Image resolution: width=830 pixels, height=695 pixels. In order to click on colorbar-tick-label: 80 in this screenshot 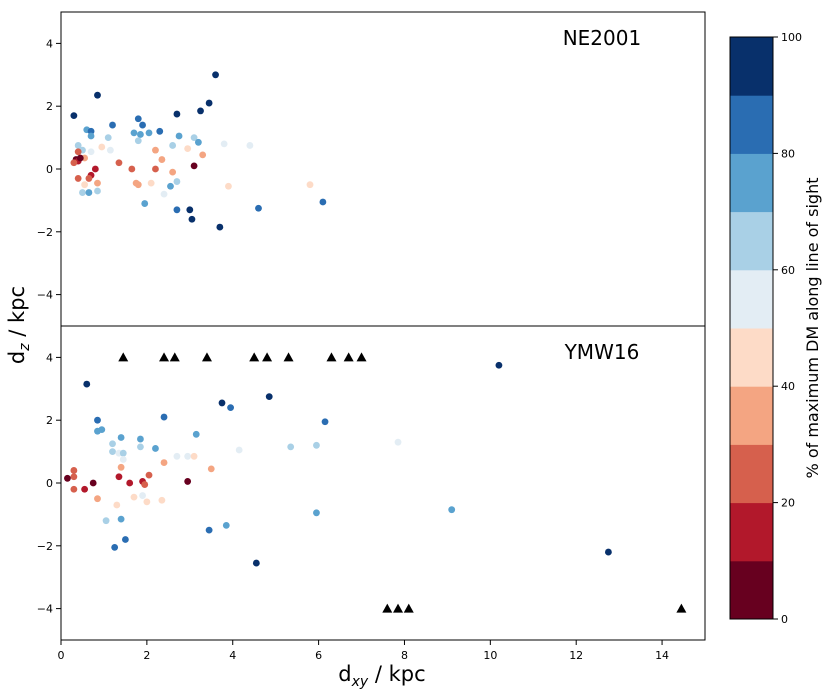, I will do `click(788, 153)`.